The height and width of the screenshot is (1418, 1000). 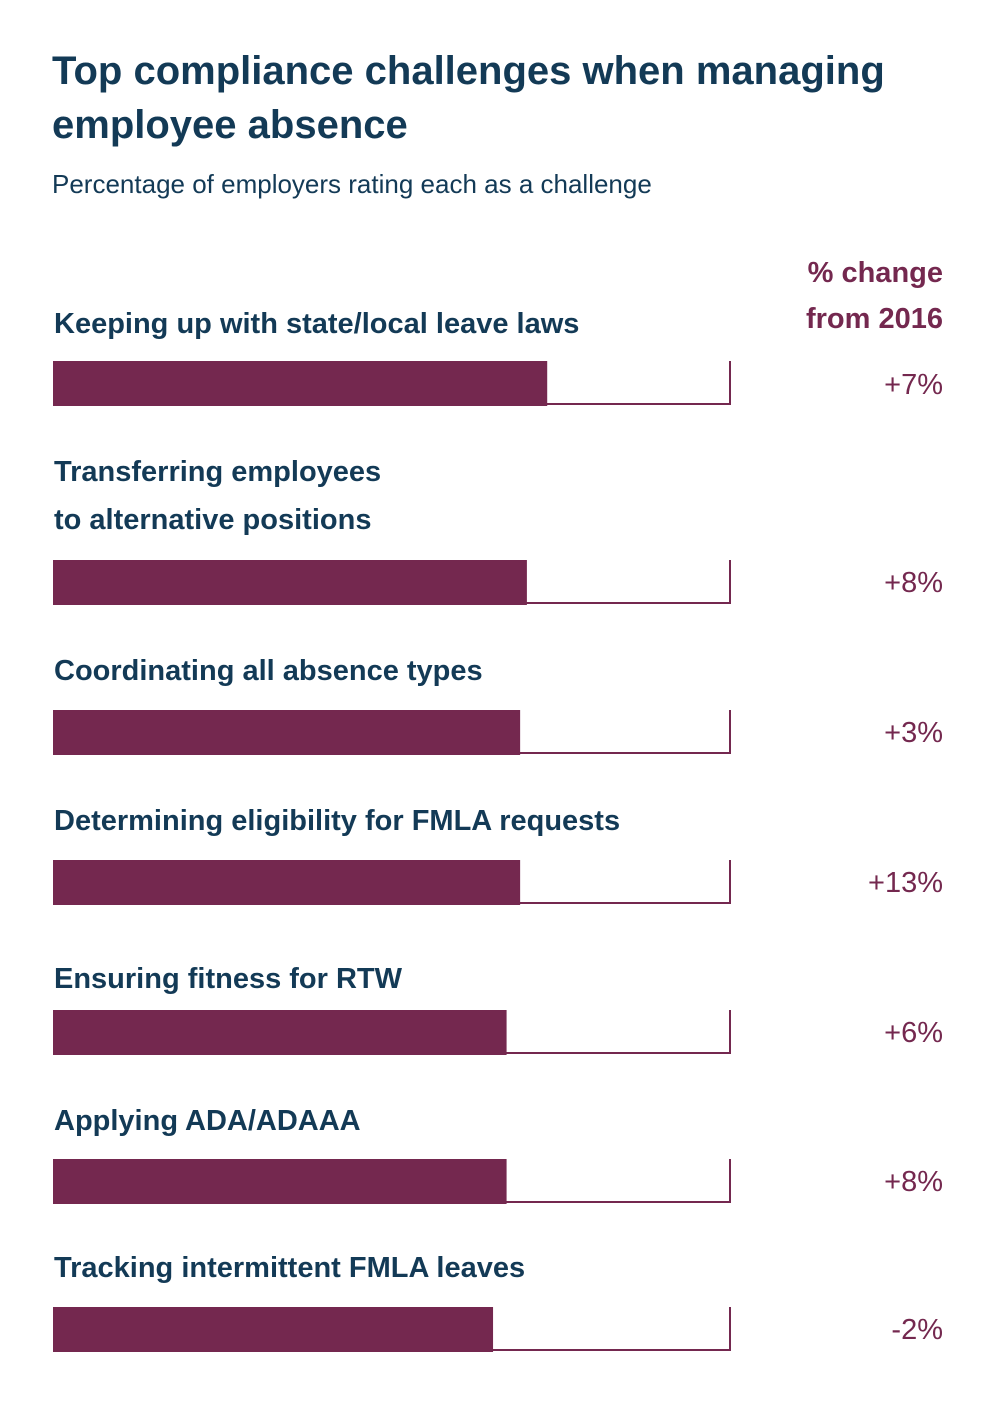 I want to click on change-value-4: +6%, so click(x=913, y=1033).